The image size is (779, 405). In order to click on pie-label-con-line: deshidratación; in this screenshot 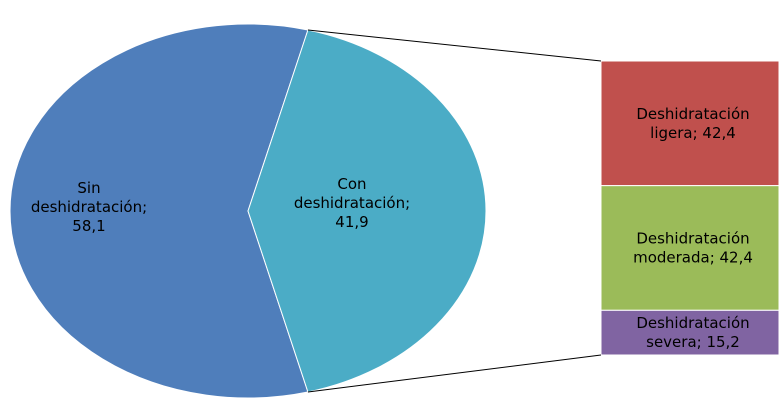, I will do `click(352, 203)`.